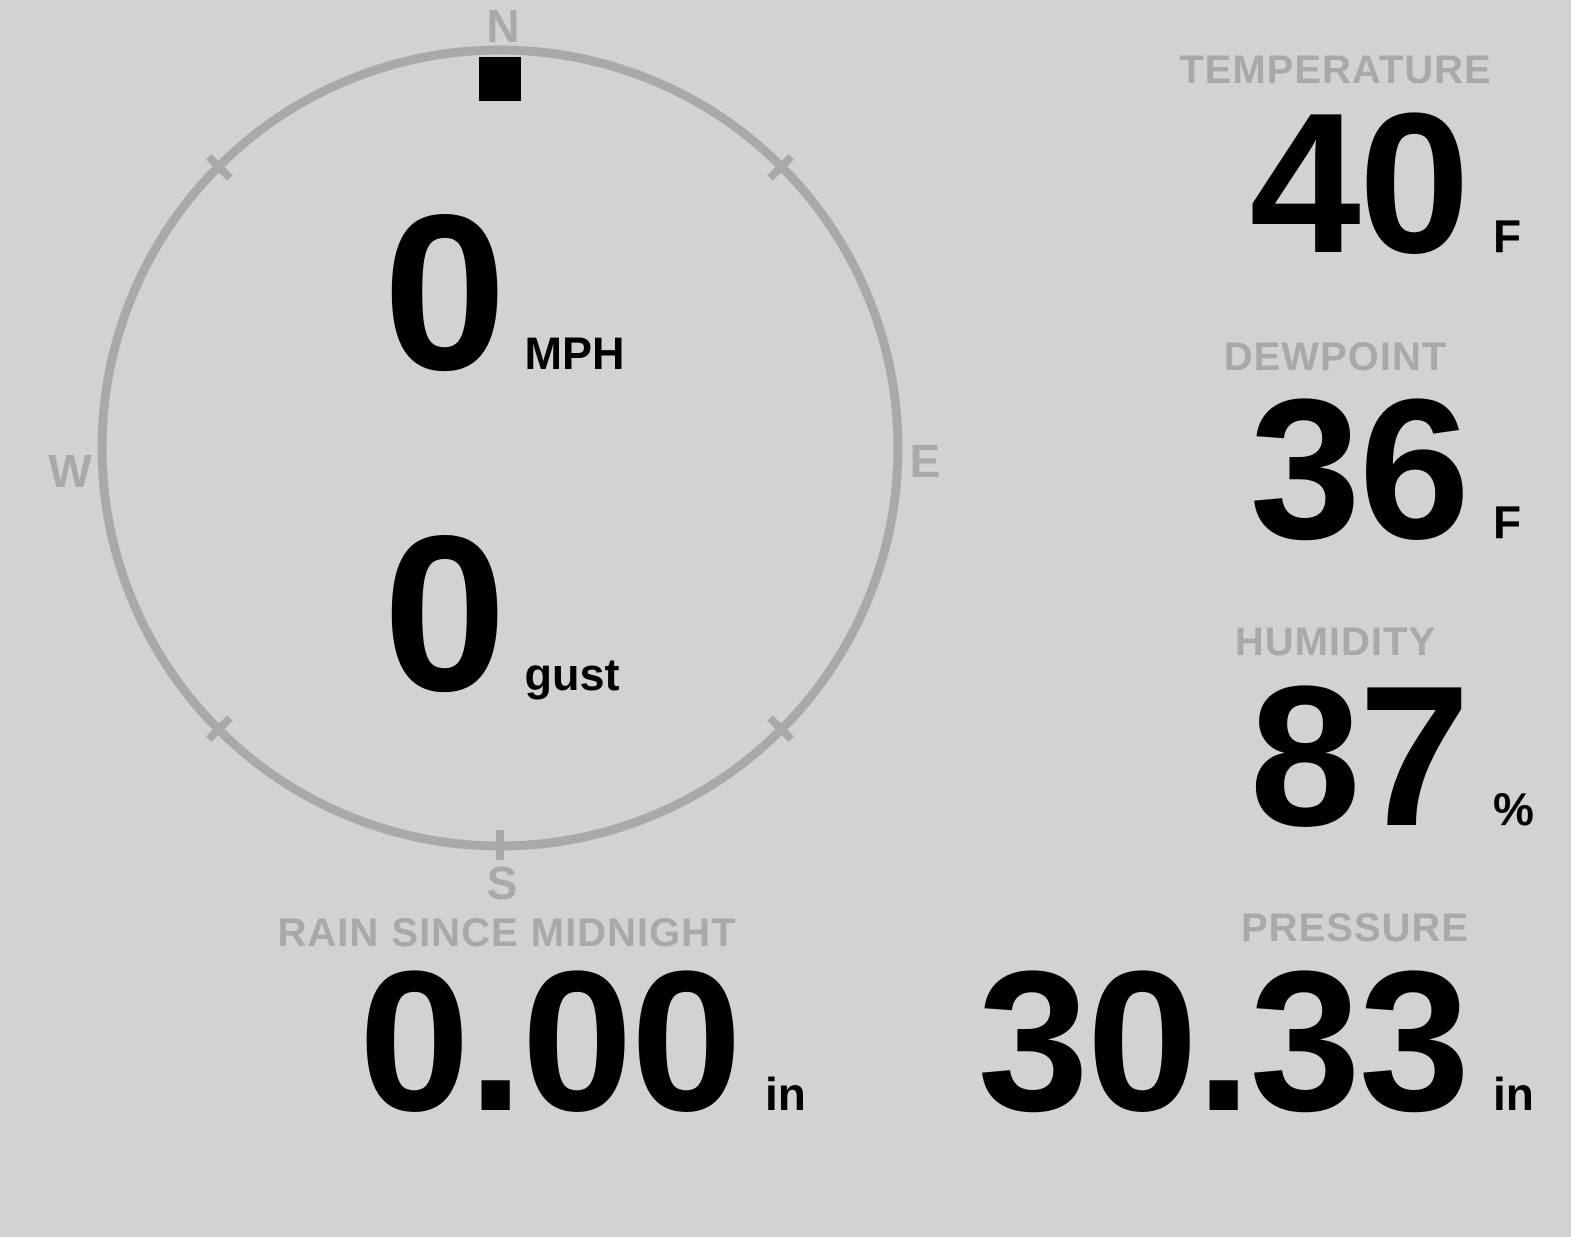 The image size is (1571, 1237). I want to click on humidity-unit: %, so click(1513, 809).